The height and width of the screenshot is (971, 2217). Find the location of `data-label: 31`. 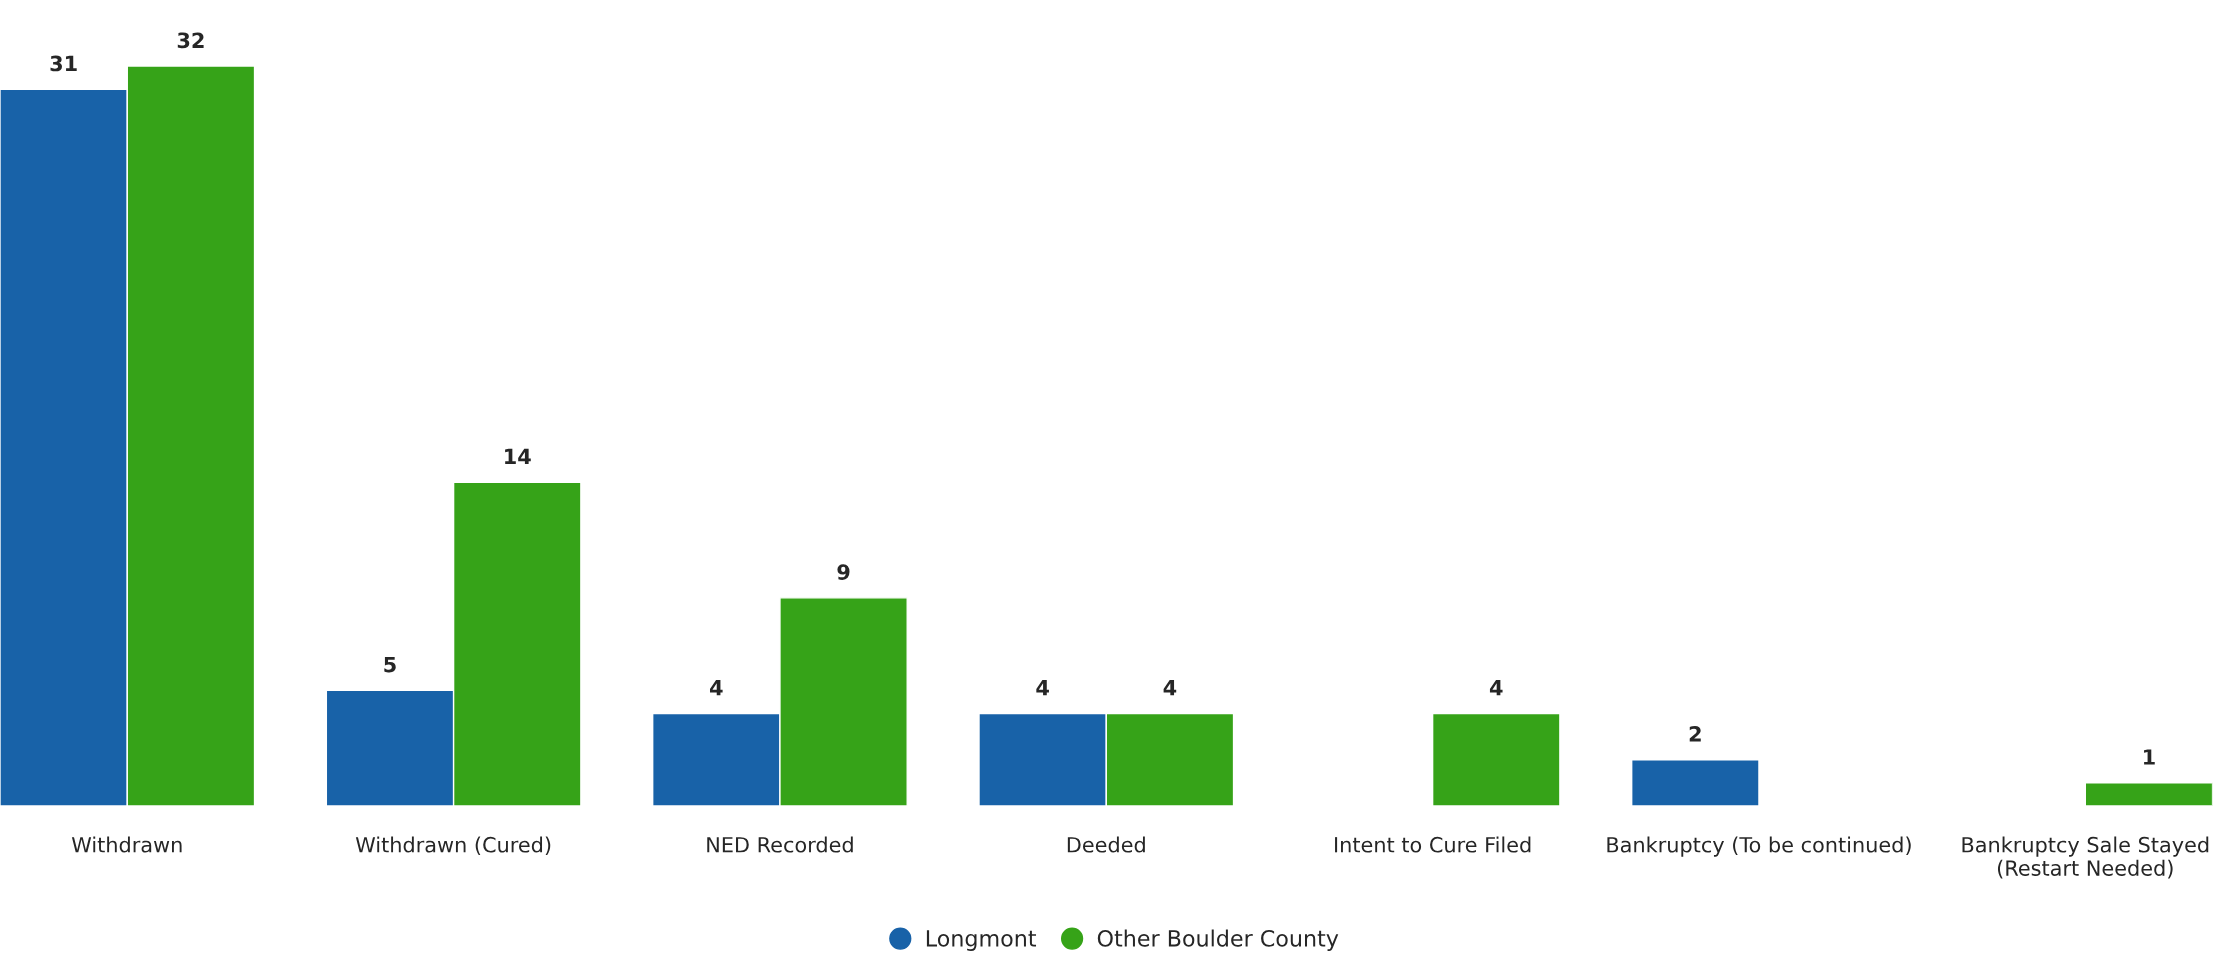

data-label: 31 is located at coordinates (63, 63).